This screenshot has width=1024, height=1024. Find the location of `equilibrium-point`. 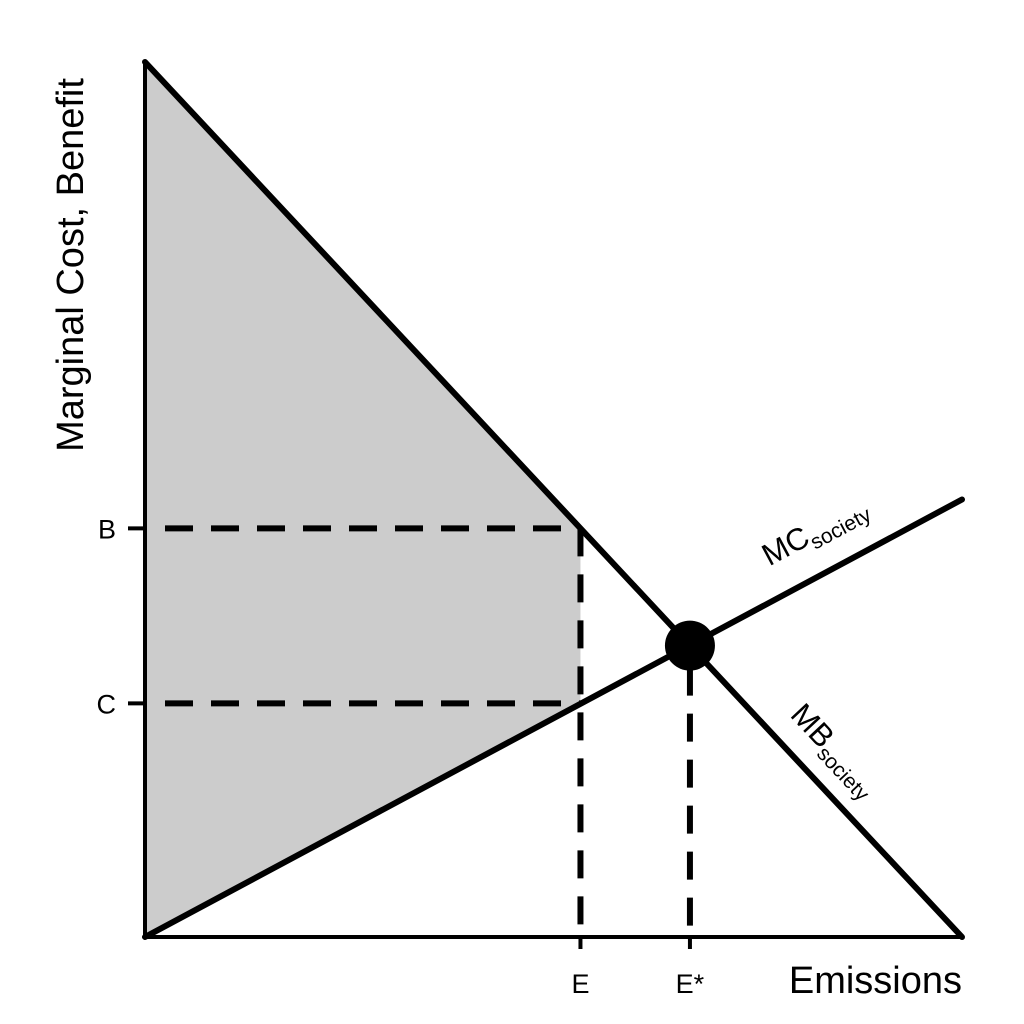

equilibrium-point is located at coordinates (689, 645).